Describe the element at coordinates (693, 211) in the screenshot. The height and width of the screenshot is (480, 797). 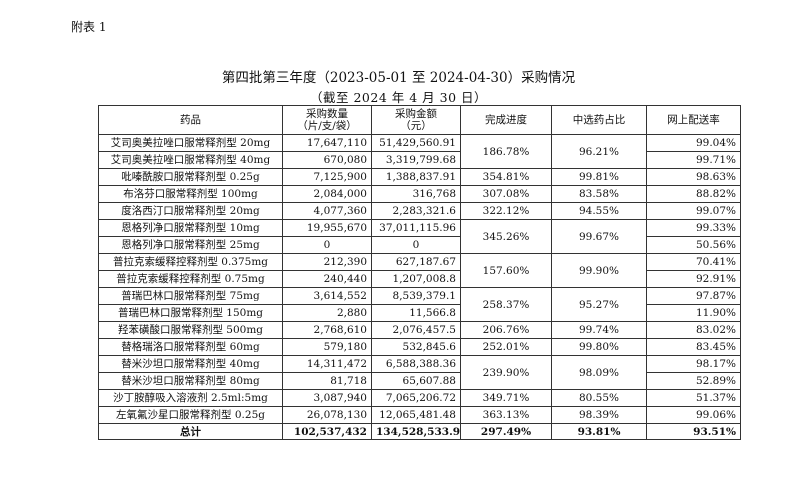
I see `delivery-cell: 99.07%` at that location.